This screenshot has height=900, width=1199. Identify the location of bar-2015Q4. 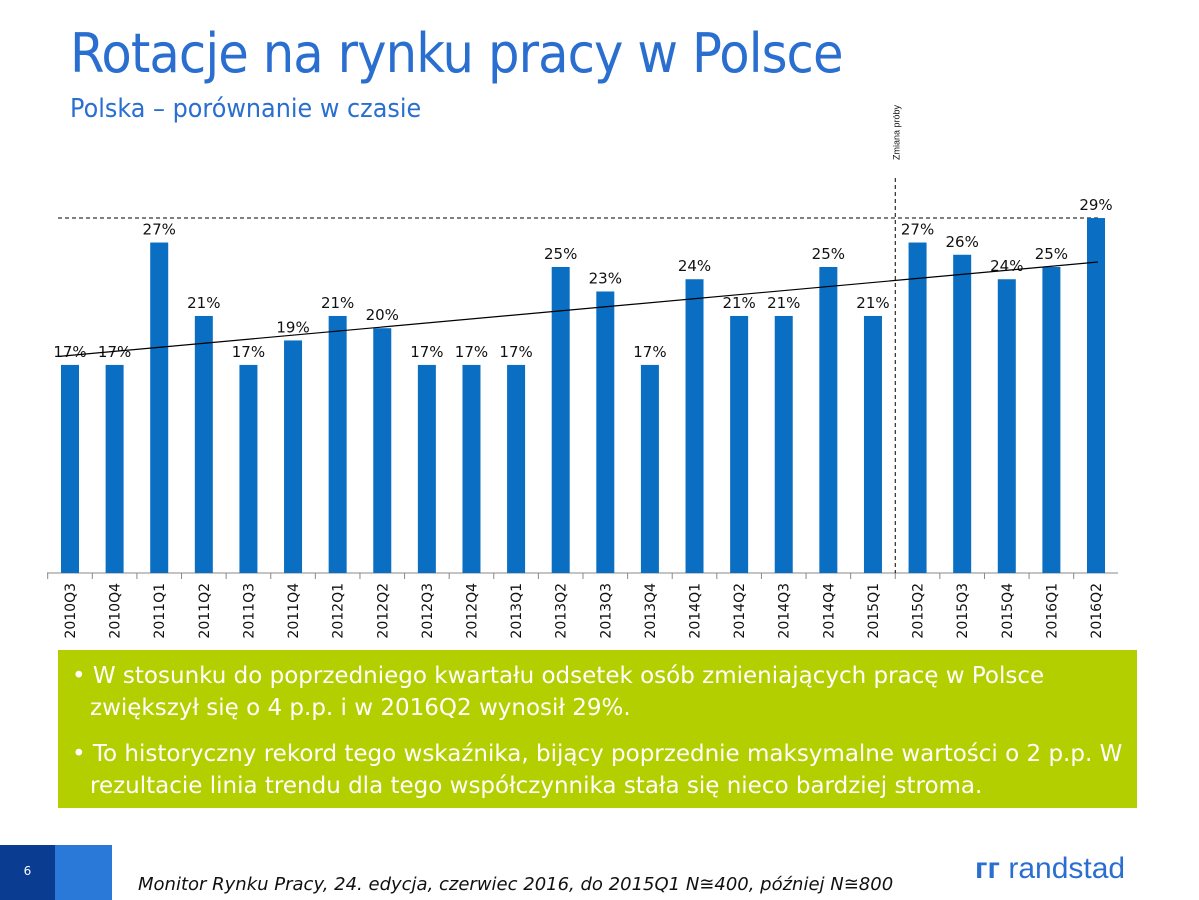
(1006, 426).